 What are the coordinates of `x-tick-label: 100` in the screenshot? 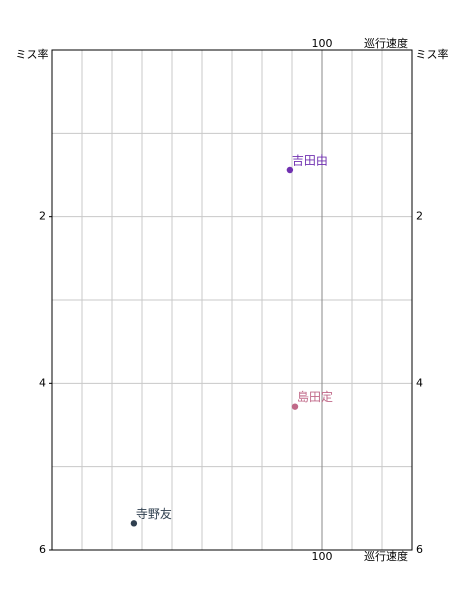 It's located at (322, 43).